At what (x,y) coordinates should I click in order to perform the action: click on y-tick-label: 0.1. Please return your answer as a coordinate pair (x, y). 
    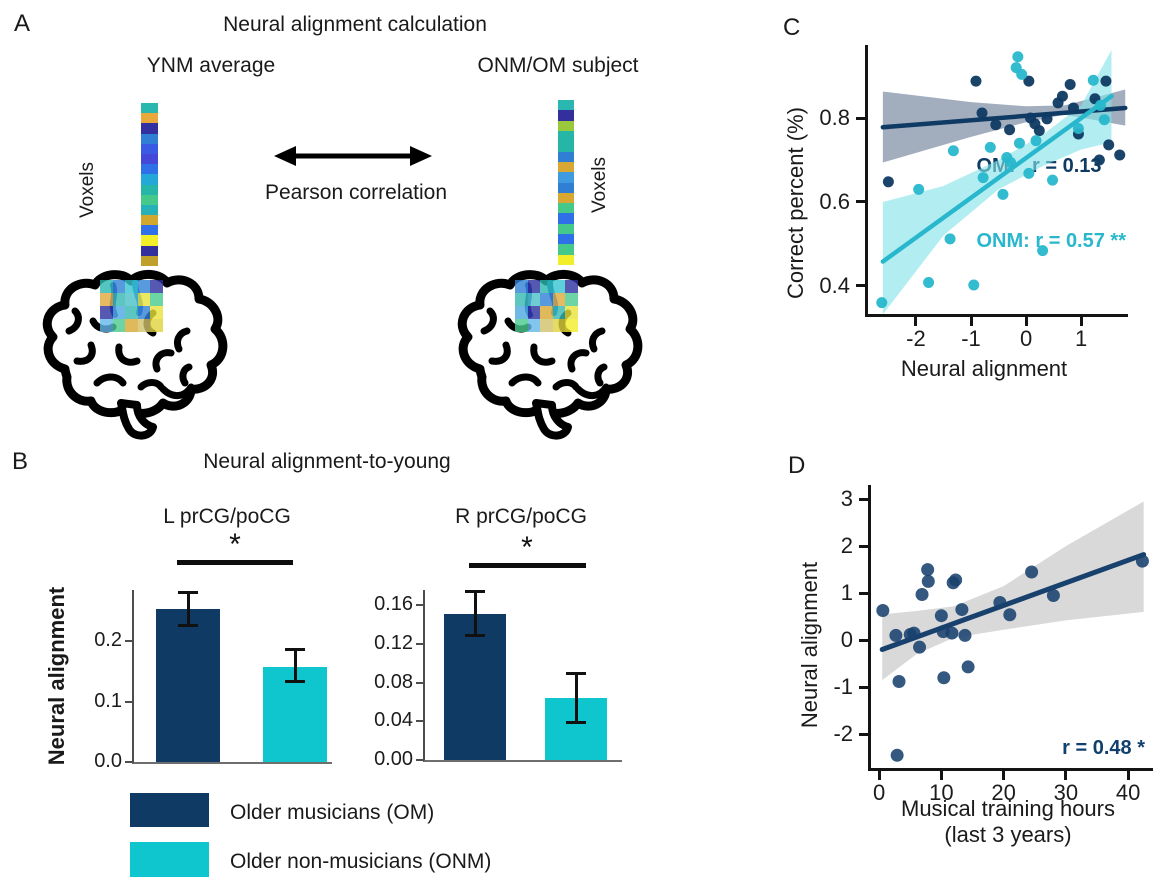
    Looking at the image, I should click on (108, 700).